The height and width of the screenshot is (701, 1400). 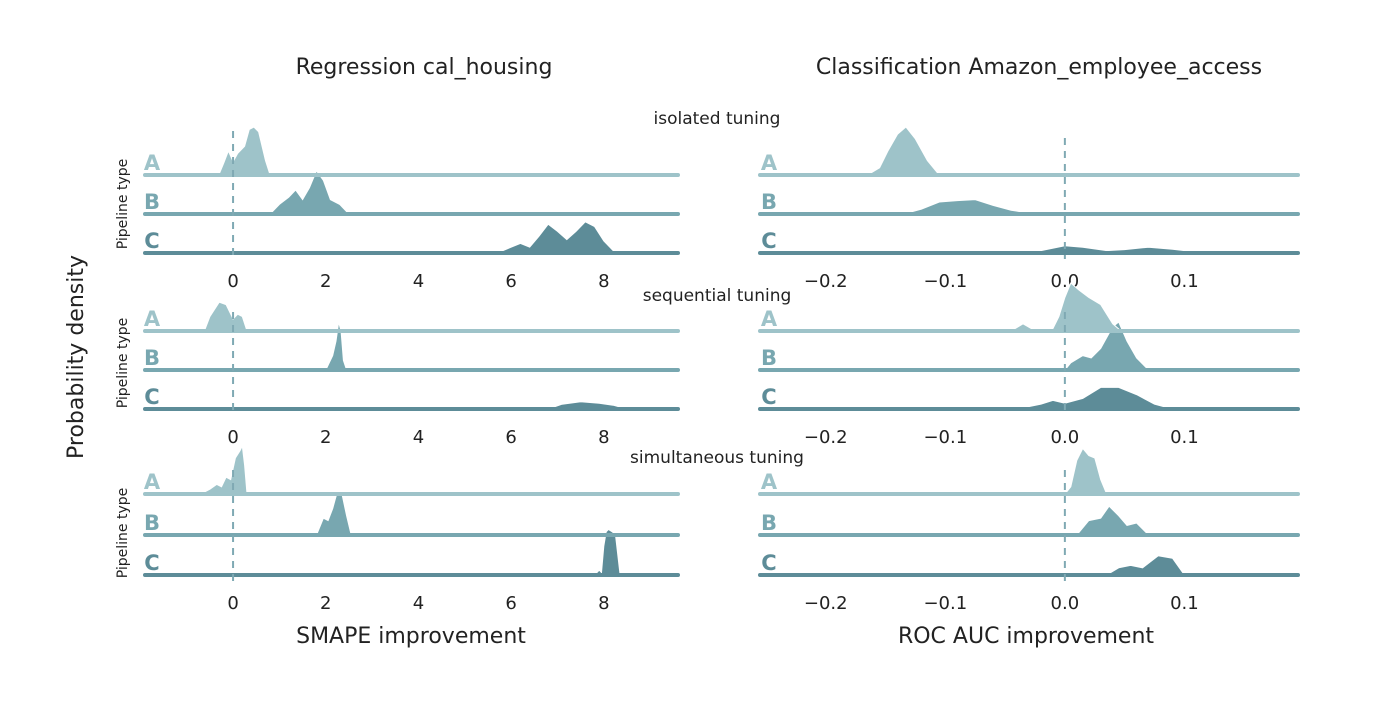 I want to click on panel-sequential-tuning: CBA −0.2 −0.1 0.0 0.1, so click(x=1029, y=365).